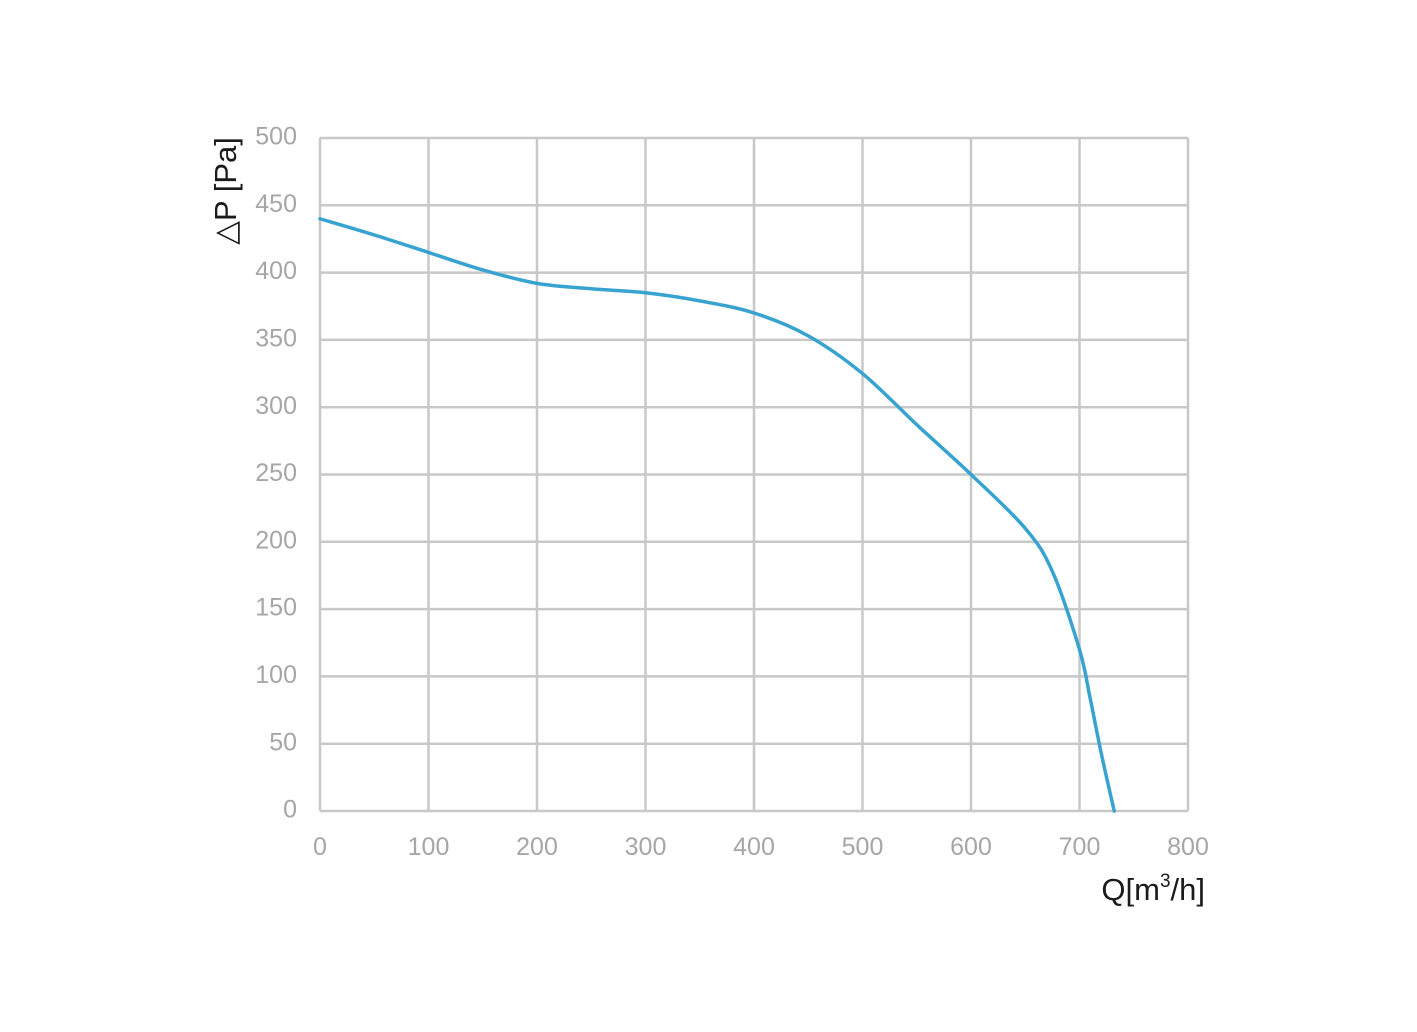 The image size is (1417, 1032). What do you see at coordinates (646, 847) in the screenshot?
I see `x-tick-label: 300` at bounding box center [646, 847].